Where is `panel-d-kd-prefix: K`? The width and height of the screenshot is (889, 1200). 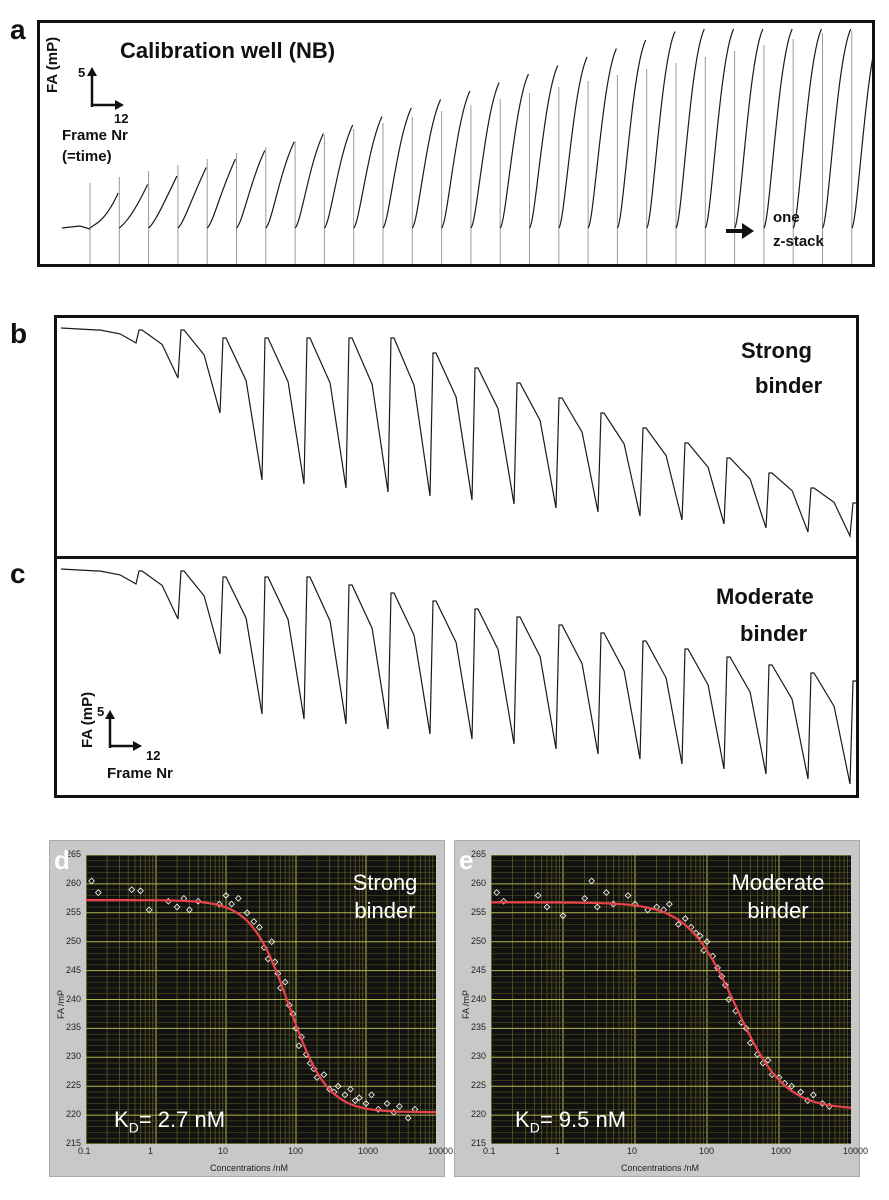 panel-d-kd-prefix: K is located at coordinates (121, 1119).